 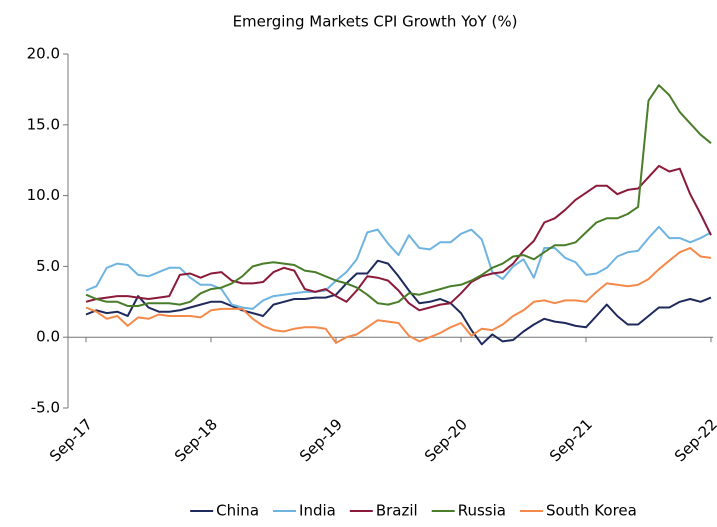 What do you see at coordinates (45, 408) in the screenshot?
I see `y-tick-label: -5.0` at bounding box center [45, 408].